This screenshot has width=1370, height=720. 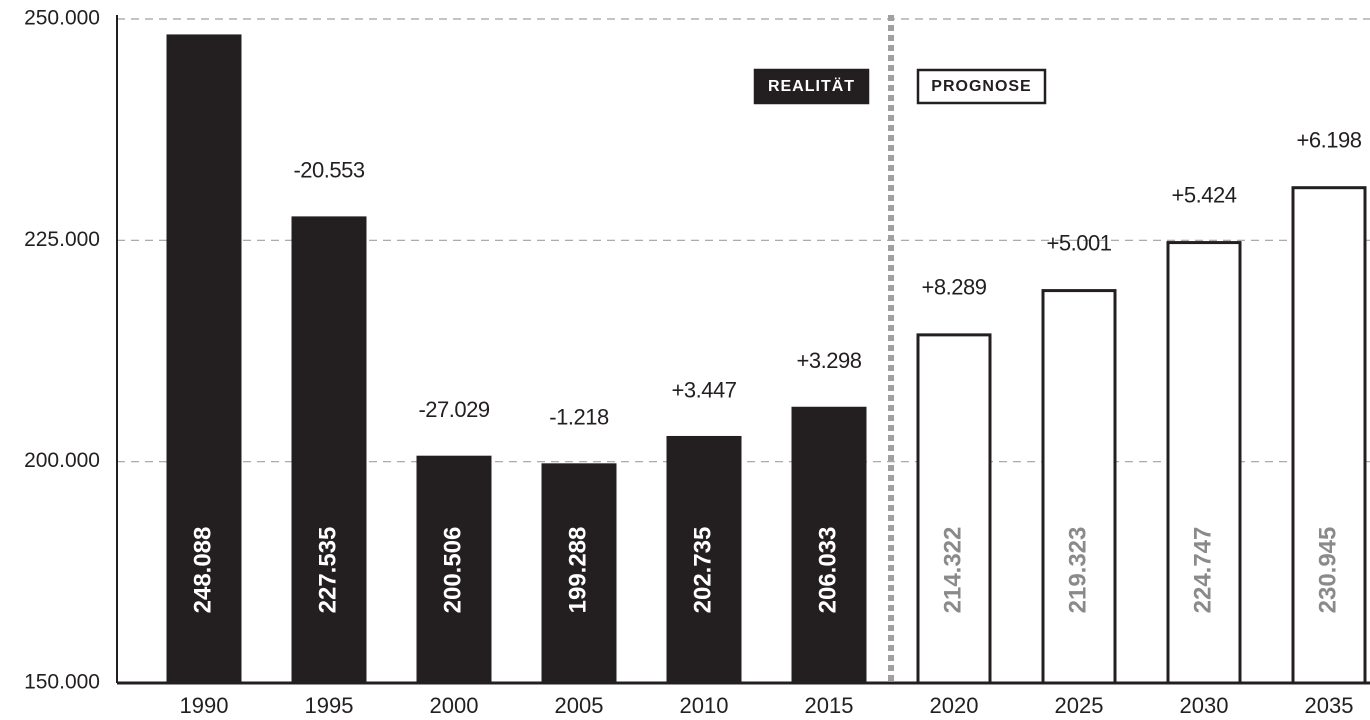 I want to click on change-label: +3.447, so click(x=704, y=389).